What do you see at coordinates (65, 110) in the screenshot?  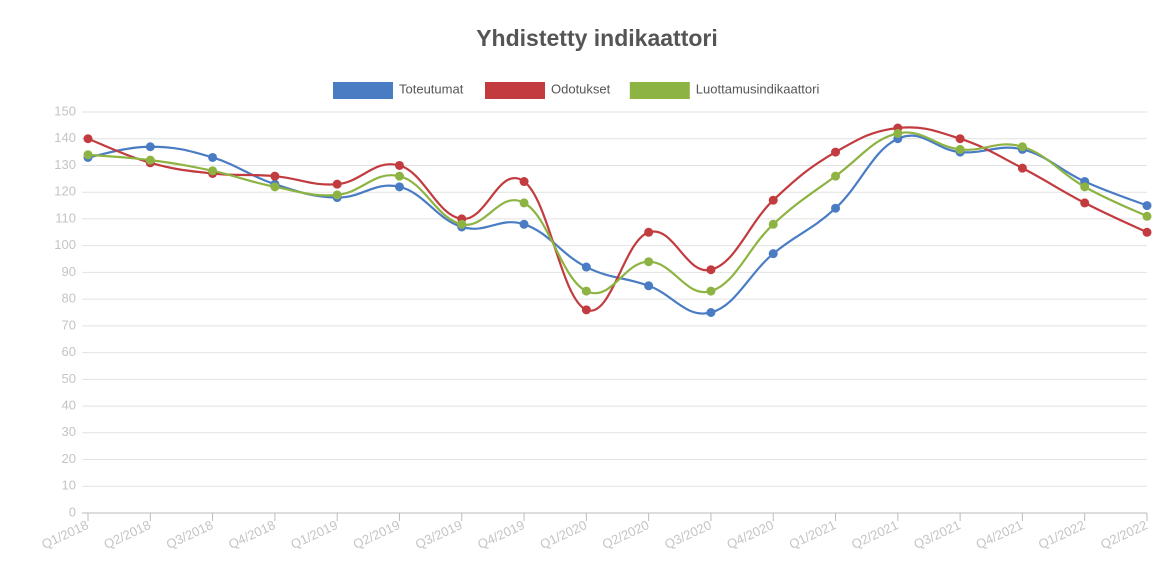 I see `y-tick-label: 150` at bounding box center [65, 110].